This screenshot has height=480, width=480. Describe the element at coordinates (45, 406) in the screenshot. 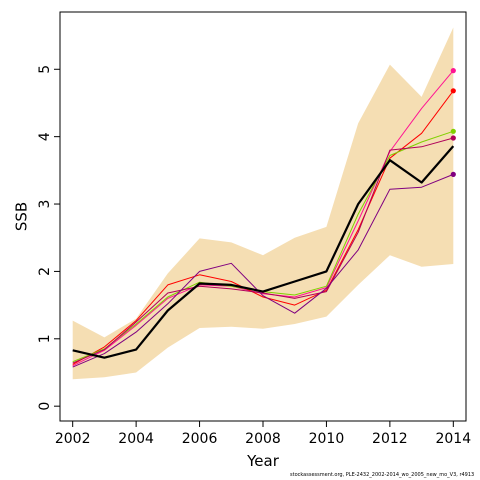

I see `y-tick-label: 0` at that location.